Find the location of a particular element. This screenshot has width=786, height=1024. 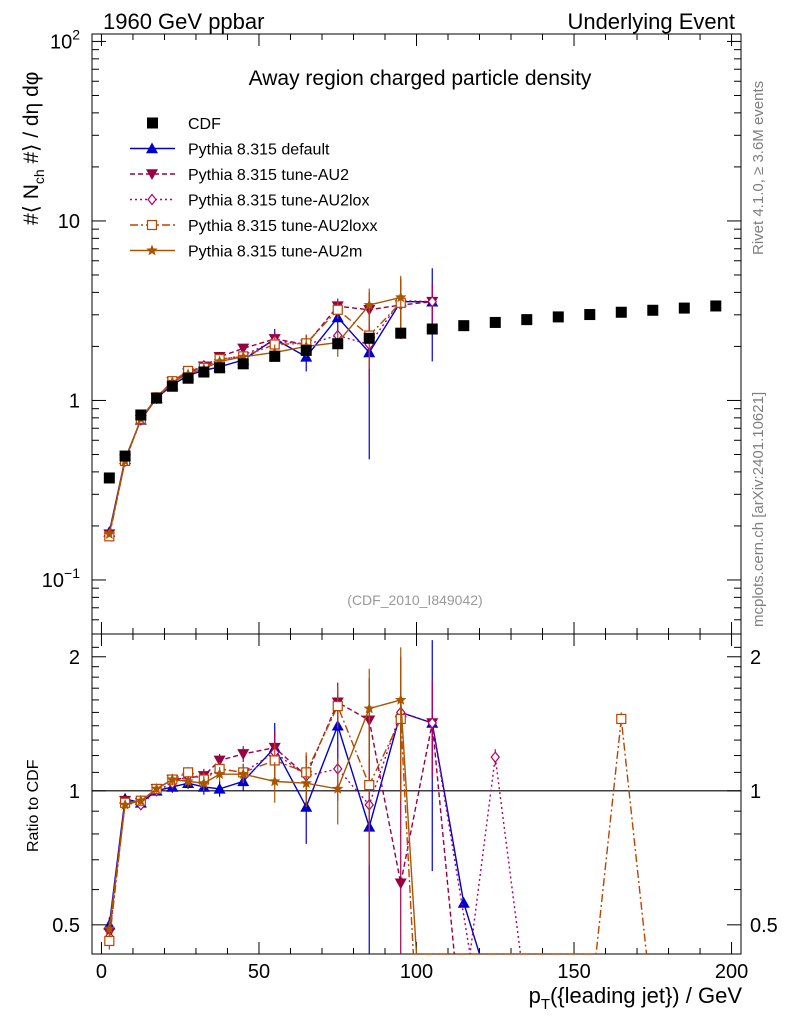

ratio-tick-label: 0.5 is located at coordinates (66, 926).